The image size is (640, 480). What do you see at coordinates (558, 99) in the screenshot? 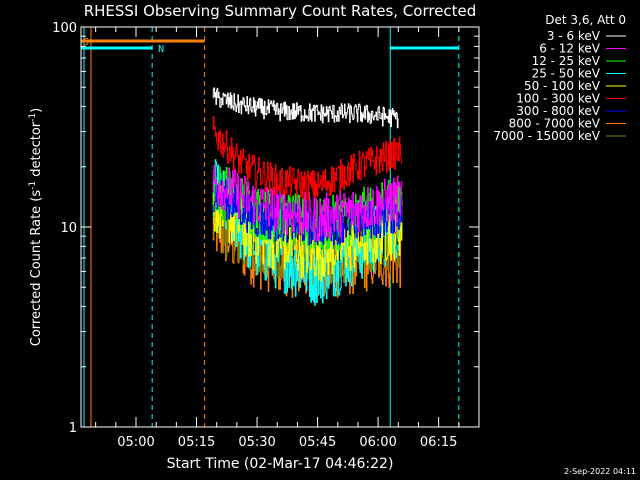
I see `legend-label: 100 - 300 keV` at bounding box center [558, 99].